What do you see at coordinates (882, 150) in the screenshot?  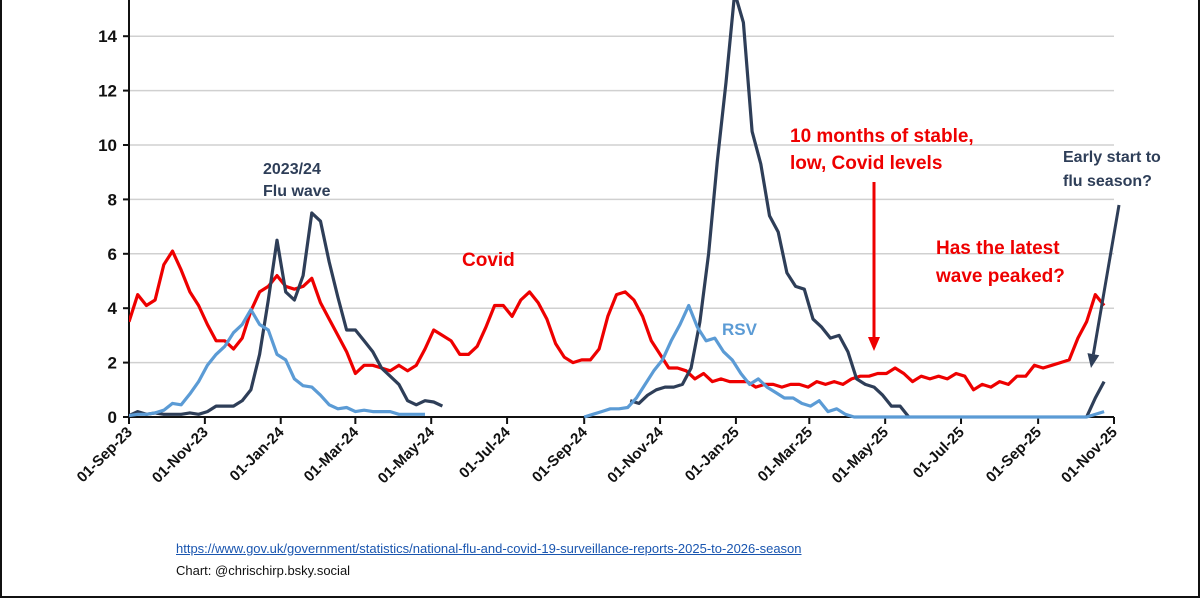 I see `annotation-label: 10 months of stable, low, Covid levels` at bounding box center [882, 150].